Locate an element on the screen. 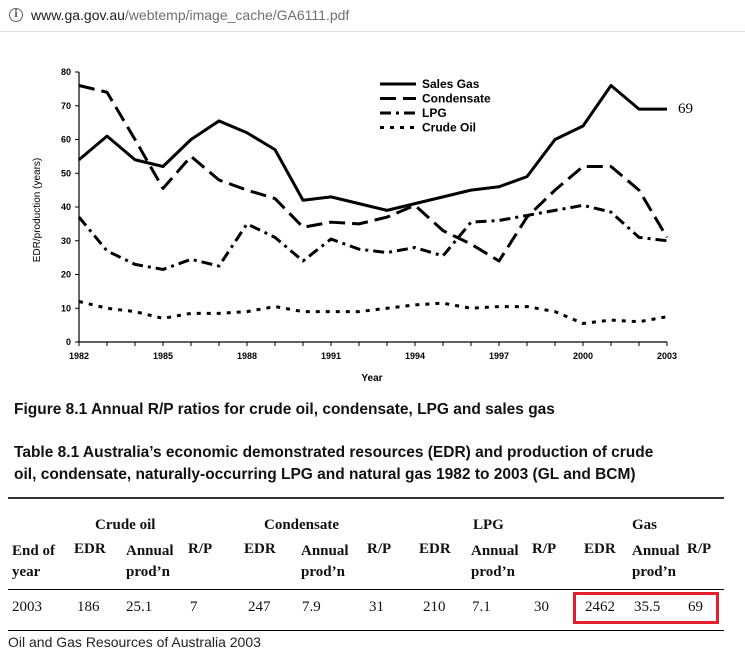 The width and height of the screenshot is (745, 662). header-lpg-edr: EDR is located at coordinates (435, 549).